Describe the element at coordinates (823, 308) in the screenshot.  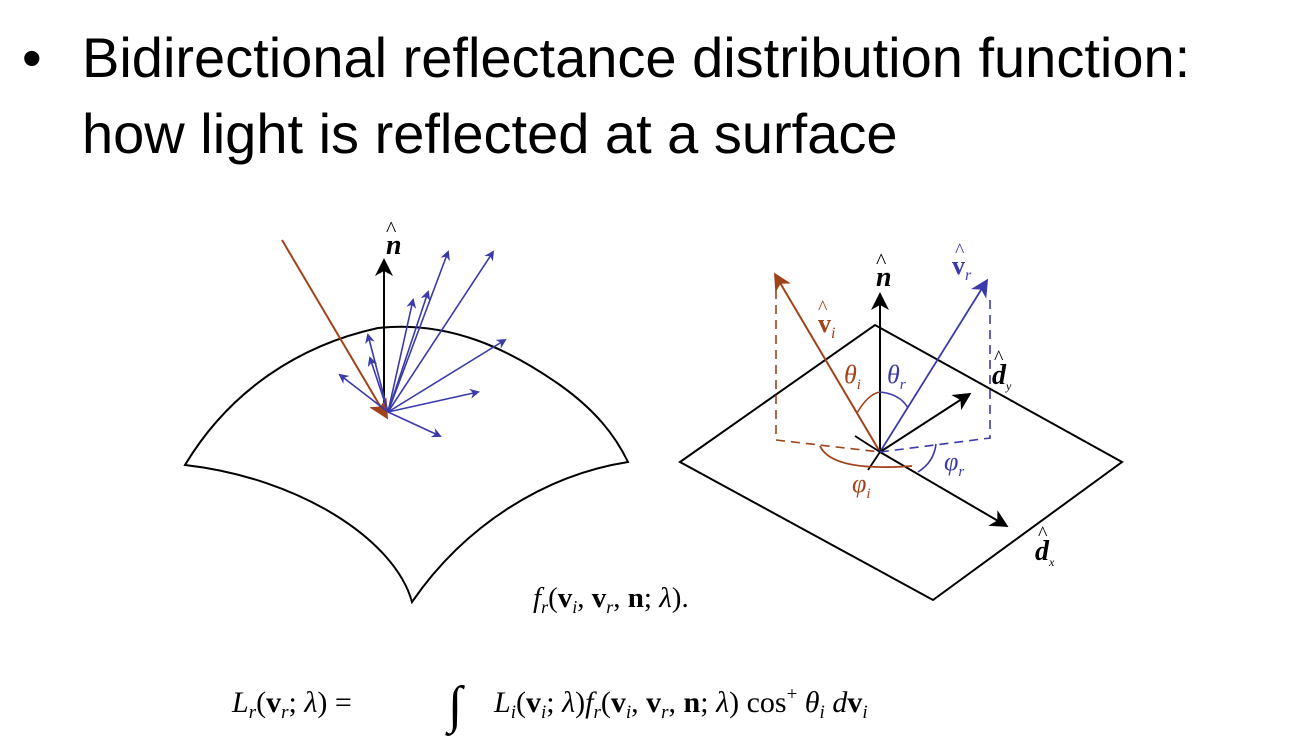
I see `incident-hat: ^` at that location.